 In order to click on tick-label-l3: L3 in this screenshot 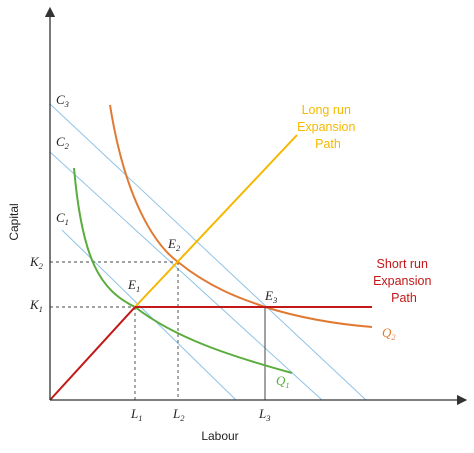, I will do `click(264, 414)`.